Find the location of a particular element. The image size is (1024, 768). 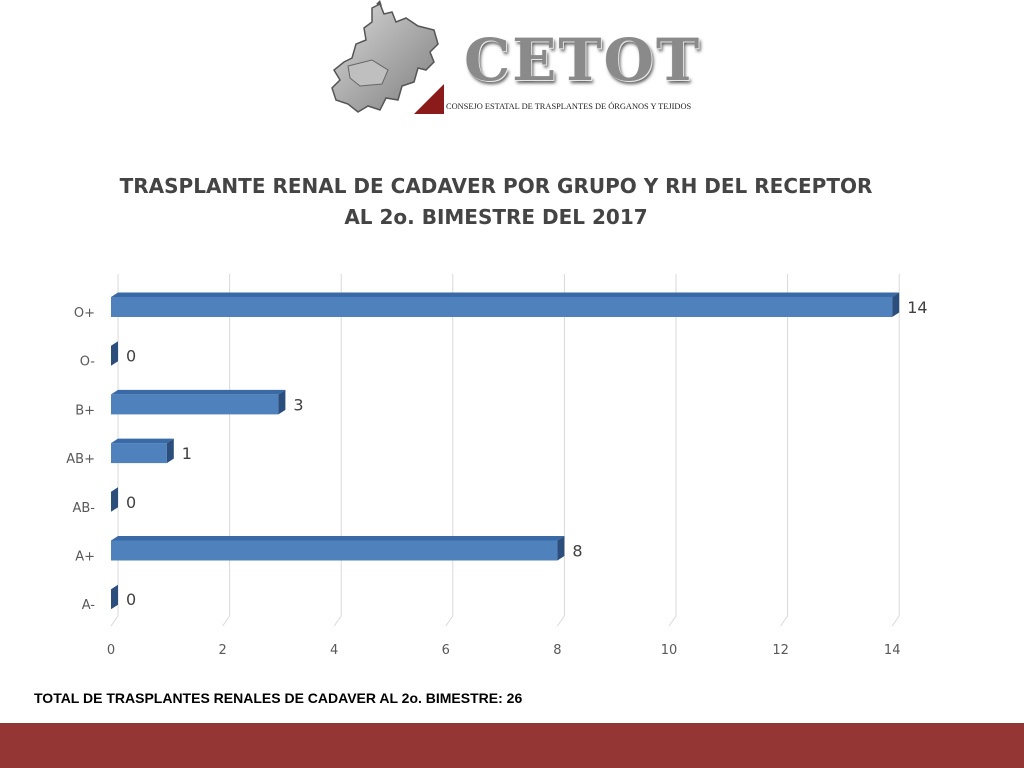

category-label: B+ is located at coordinates (85, 410).